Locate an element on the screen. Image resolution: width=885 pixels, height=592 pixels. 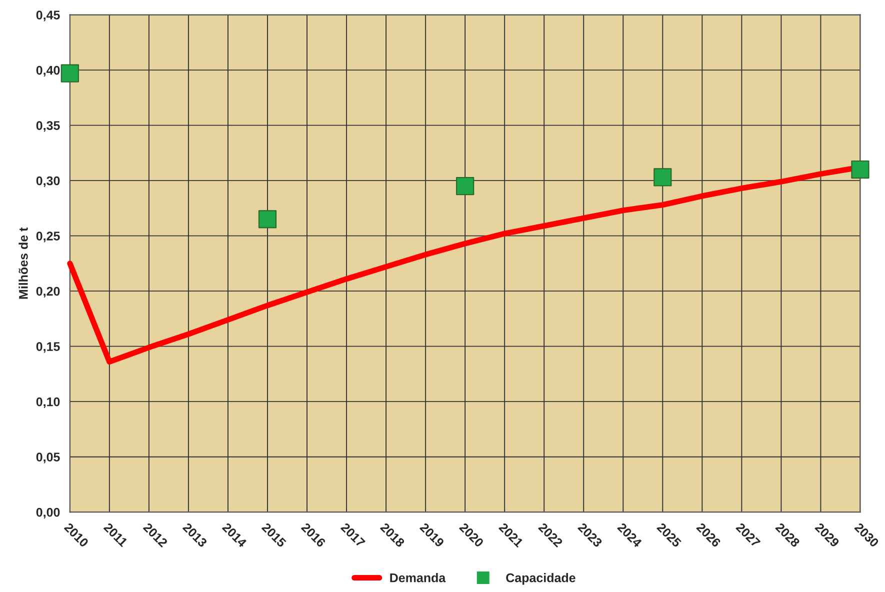
y-tick-label: 0,05 is located at coordinates (48, 458).